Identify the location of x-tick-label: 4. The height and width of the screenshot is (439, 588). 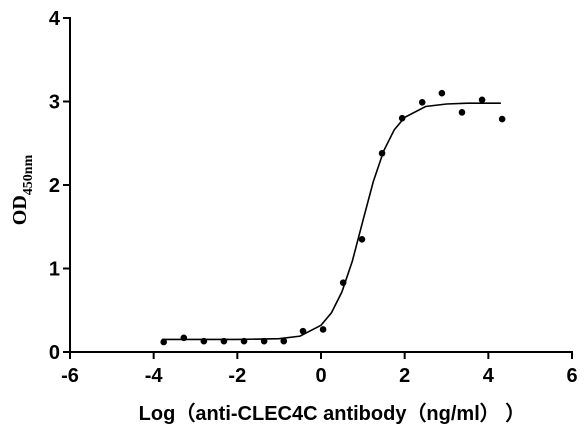
(489, 376).